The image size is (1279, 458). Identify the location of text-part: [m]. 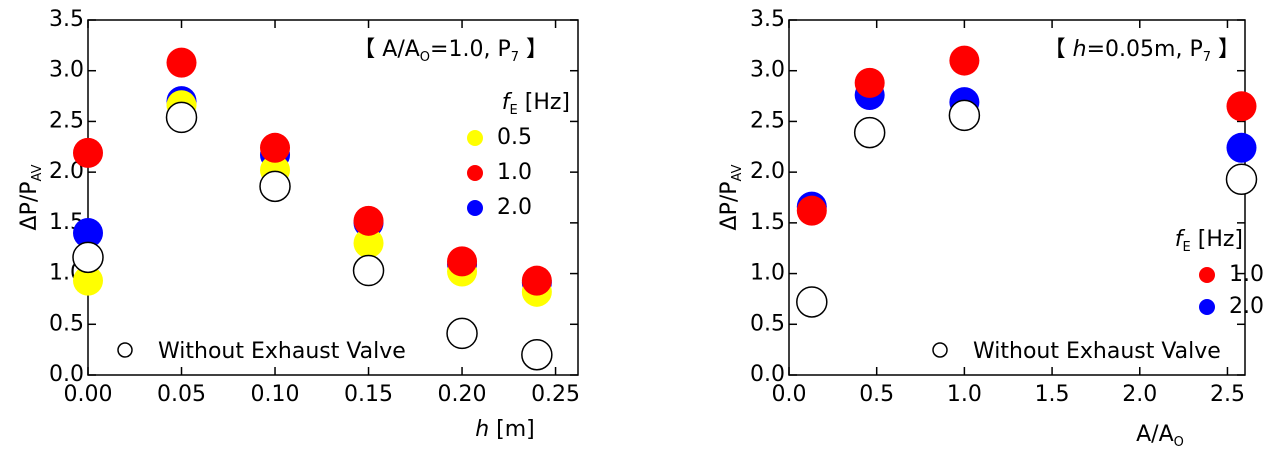
(512, 429).